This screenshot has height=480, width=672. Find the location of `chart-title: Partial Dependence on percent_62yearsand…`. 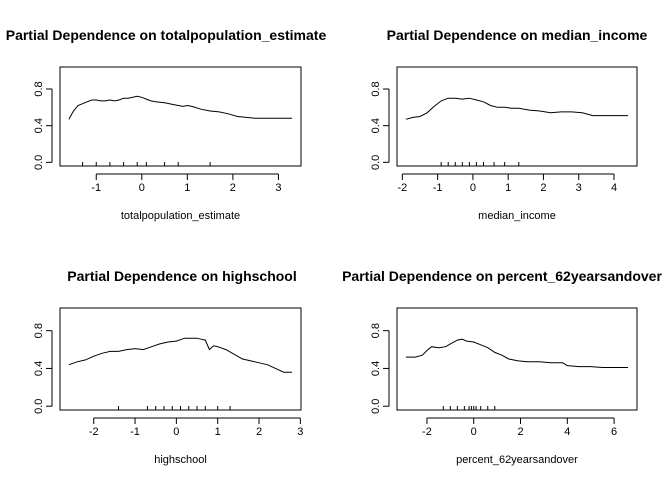

chart-title: Partial Dependence on percent_62yearsand… is located at coordinates (502, 276).